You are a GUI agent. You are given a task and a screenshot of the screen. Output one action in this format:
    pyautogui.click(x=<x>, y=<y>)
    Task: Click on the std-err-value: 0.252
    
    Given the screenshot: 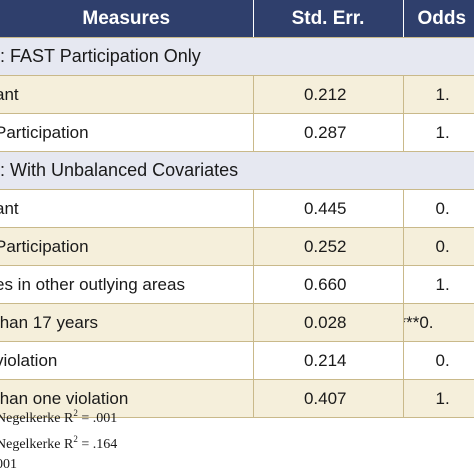 What is the action you would take?
    pyautogui.click(x=327, y=246)
    